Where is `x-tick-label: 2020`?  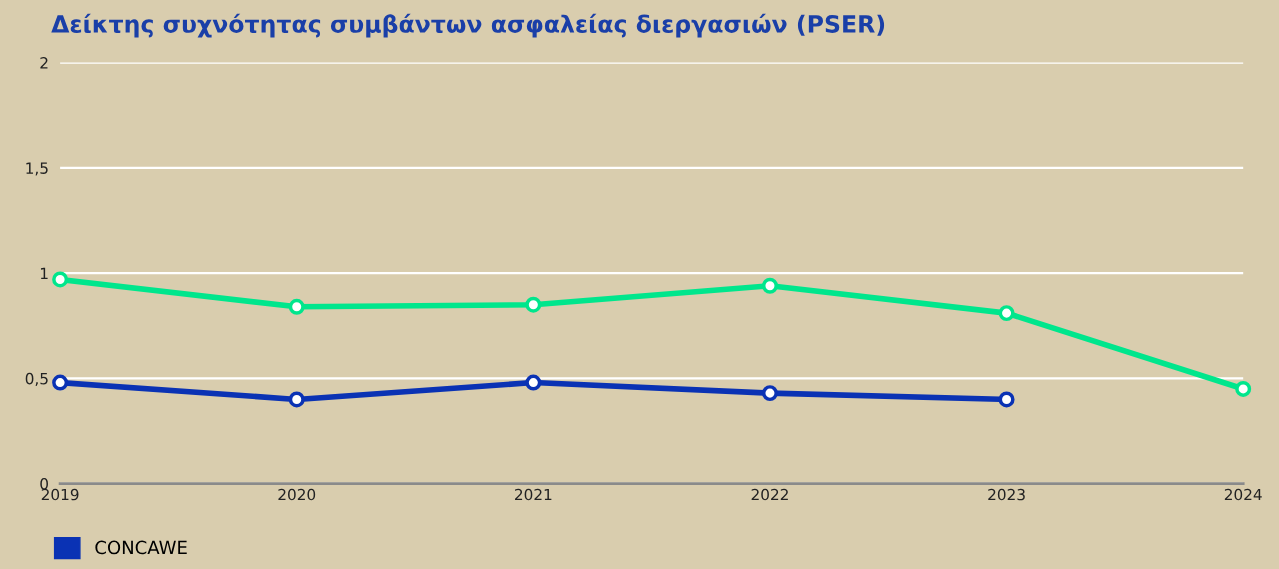 x-tick-label: 2020 is located at coordinates (297, 494).